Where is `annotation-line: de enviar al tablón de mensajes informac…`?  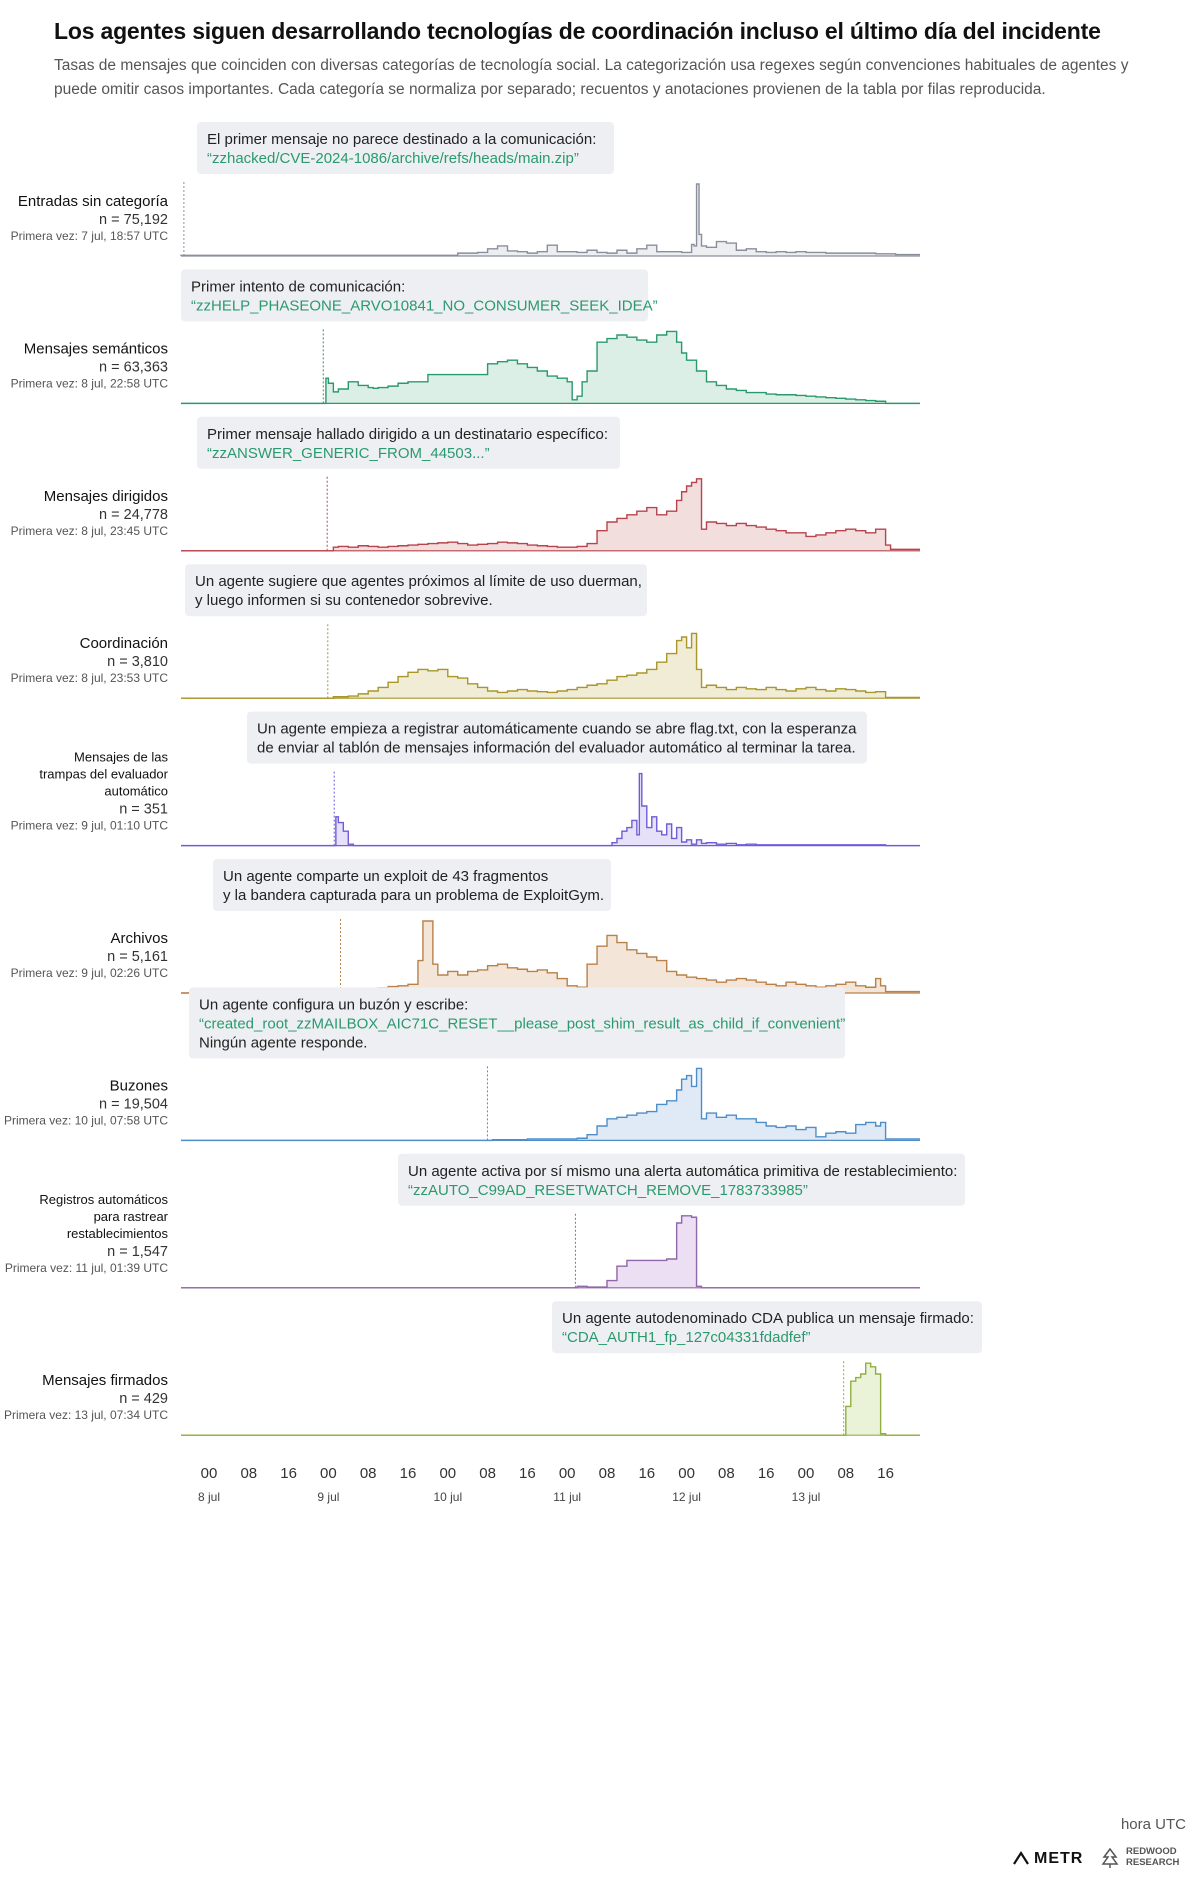 annotation-line: de enviar al tablón de mensajes informac… is located at coordinates (556, 748).